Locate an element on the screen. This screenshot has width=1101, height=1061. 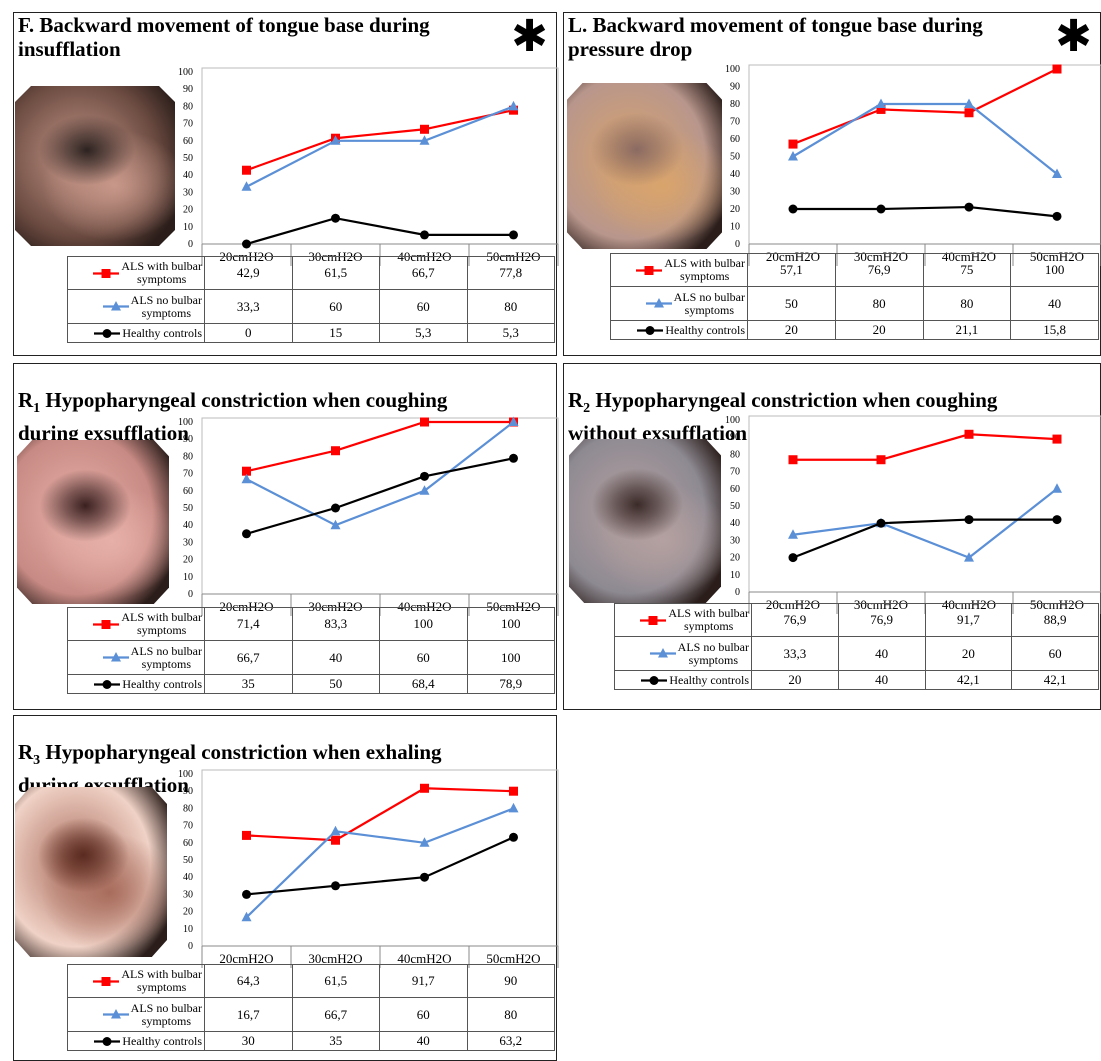
table-cell: 15,8 is located at coordinates (1054, 330).